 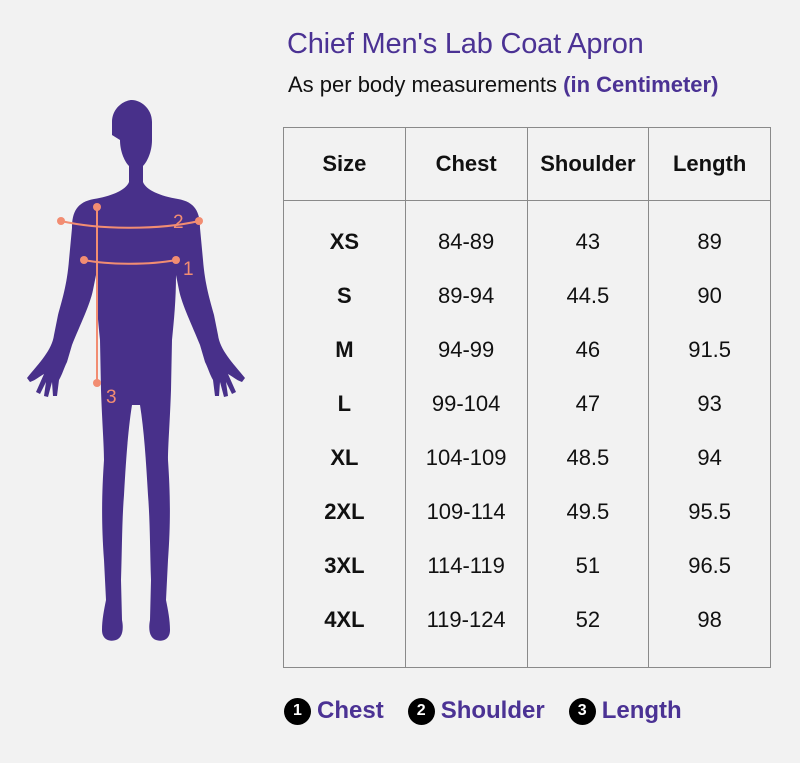 I want to click on cell-length: 95.5, so click(x=709, y=512).